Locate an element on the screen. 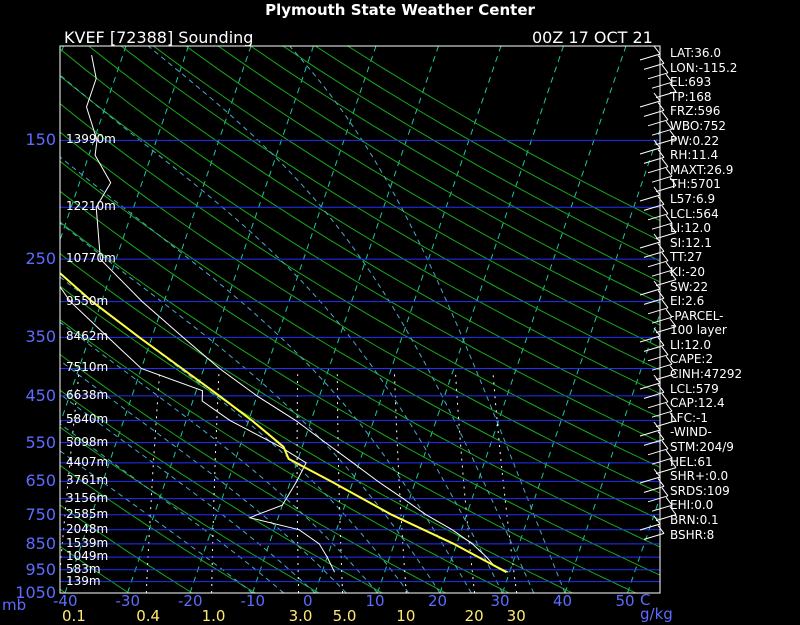  height-label: 12210m is located at coordinates (91, 206).